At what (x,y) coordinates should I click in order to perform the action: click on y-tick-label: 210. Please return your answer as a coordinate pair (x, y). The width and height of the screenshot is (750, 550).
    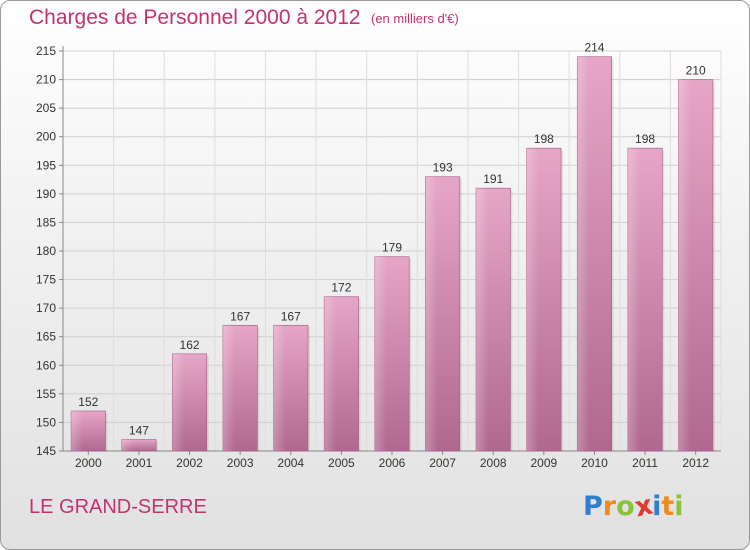
    Looking at the image, I should click on (46, 80).